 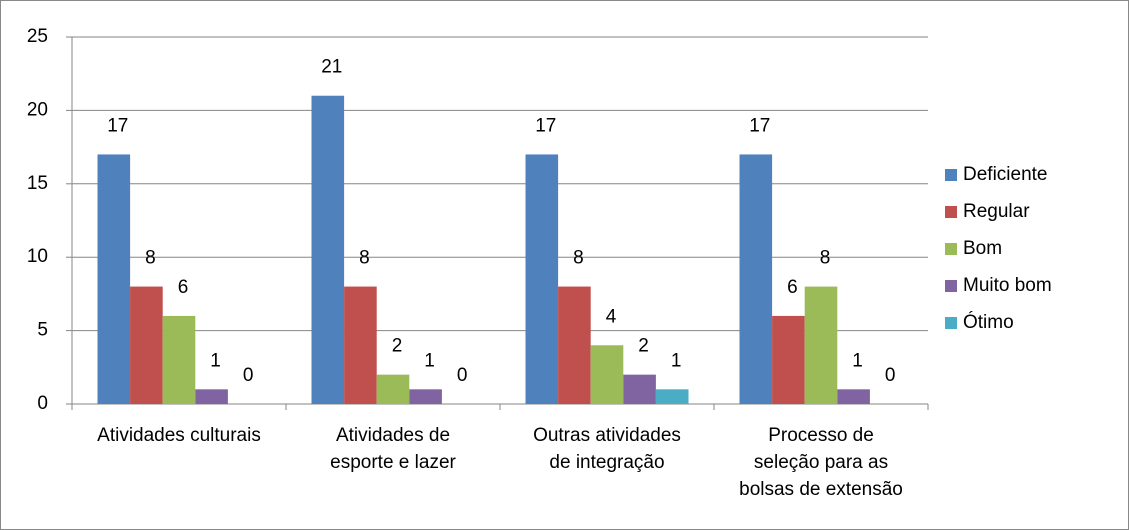 I want to click on data-label: 4, so click(x=611, y=316).